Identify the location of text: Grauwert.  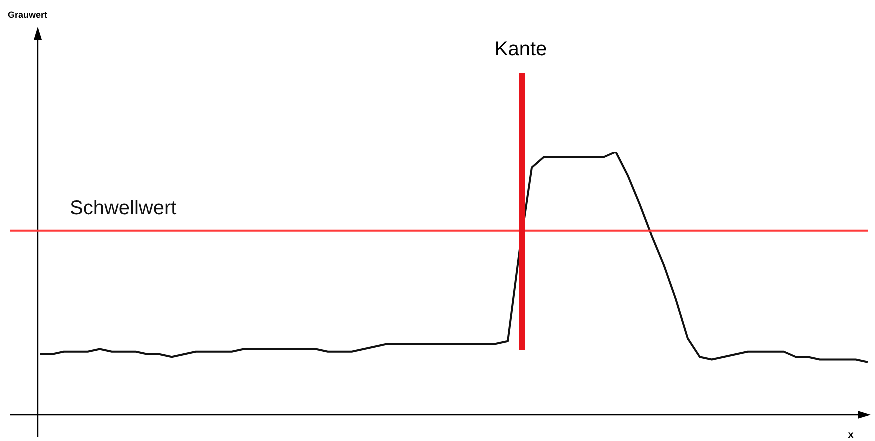
(28, 15).